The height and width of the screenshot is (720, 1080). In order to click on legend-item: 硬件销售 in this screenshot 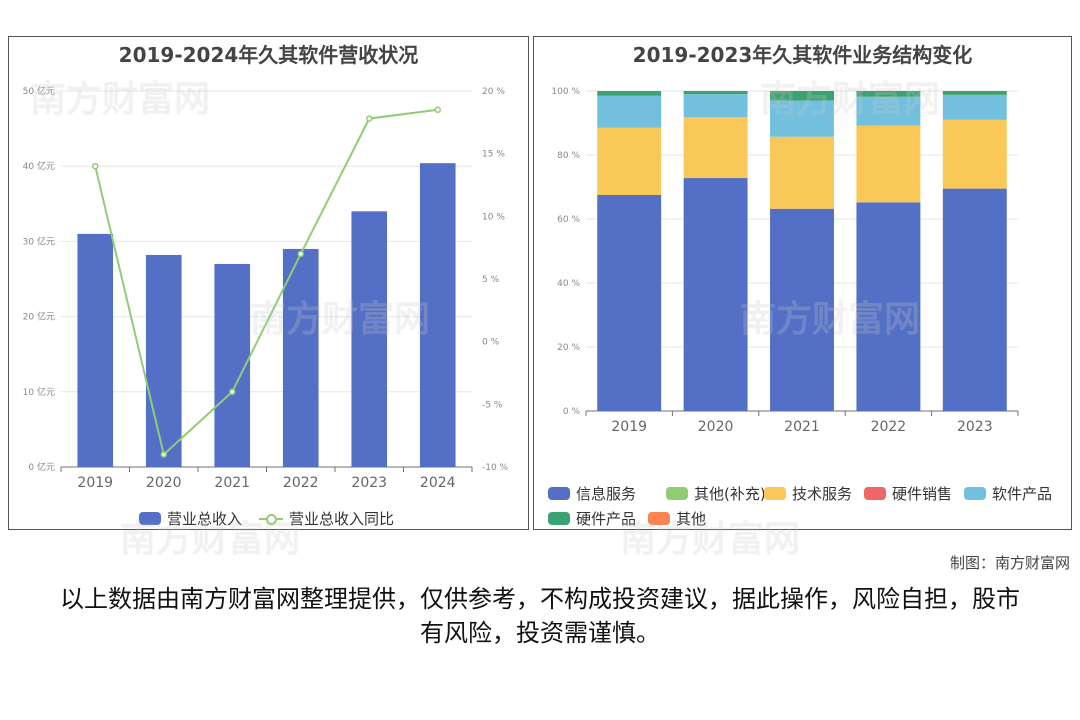, I will do `click(908, 493)`.